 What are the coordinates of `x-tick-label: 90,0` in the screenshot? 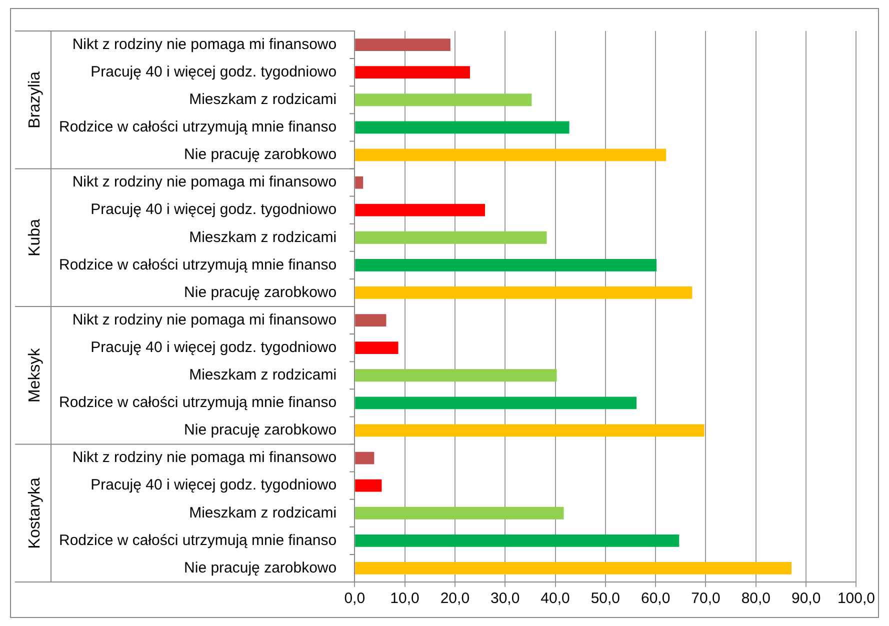 It's located at (806, 599).